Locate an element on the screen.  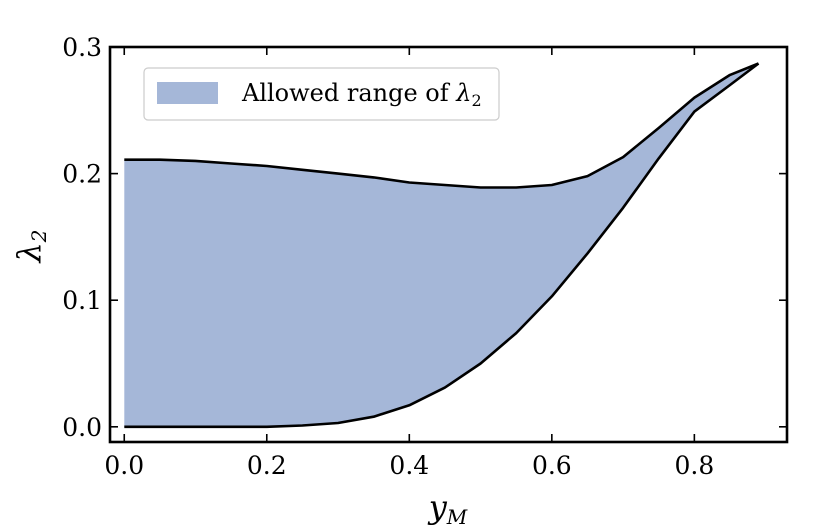
legend-label-text: Allowed range of is located at coordinates (348, 93).